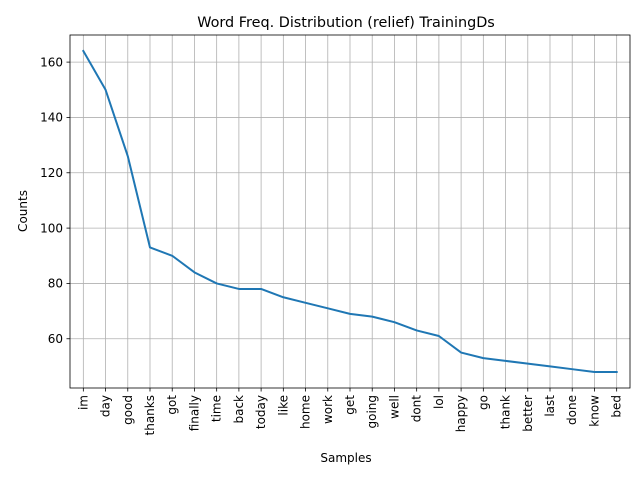 This screenshot has width=640, height=480. I want to click on x-tick-label: home, so click(306, 412).